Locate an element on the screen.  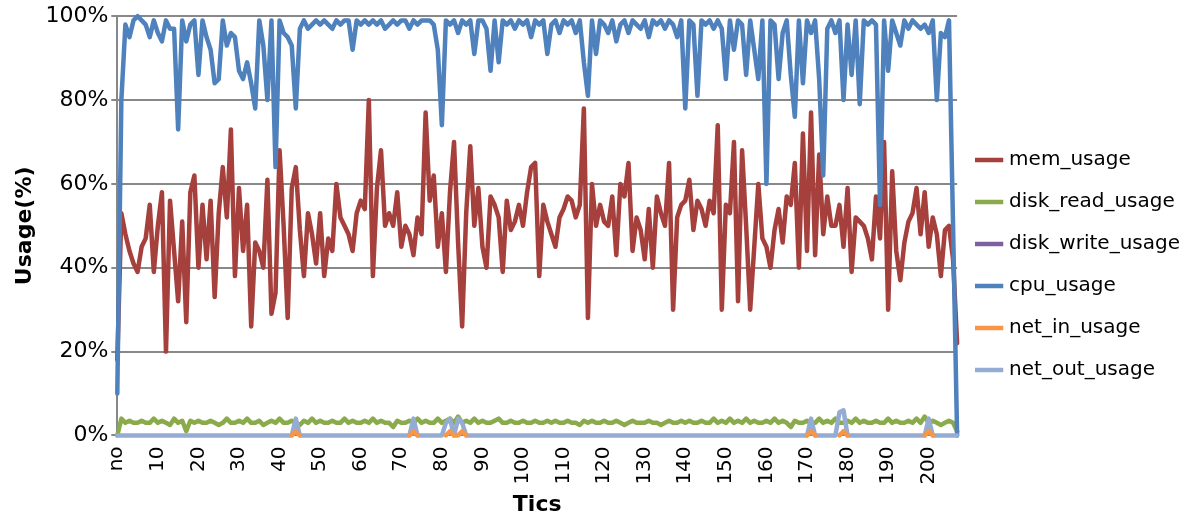
y-tick-label: 60% is located at coordinates (84, 182).